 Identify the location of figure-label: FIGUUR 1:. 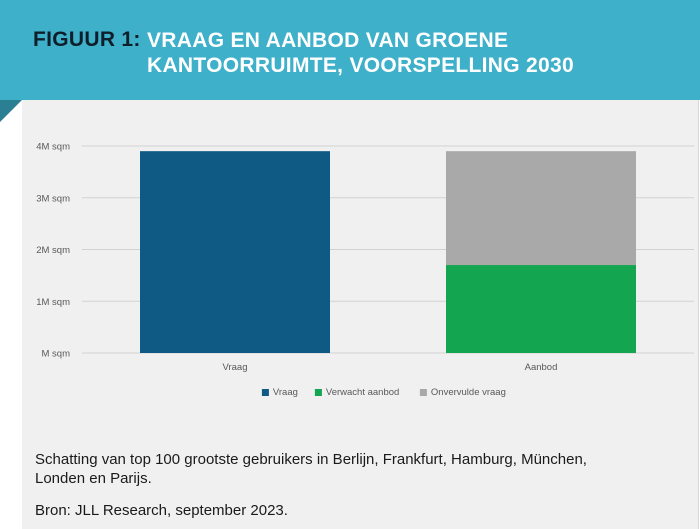
(87, 39).